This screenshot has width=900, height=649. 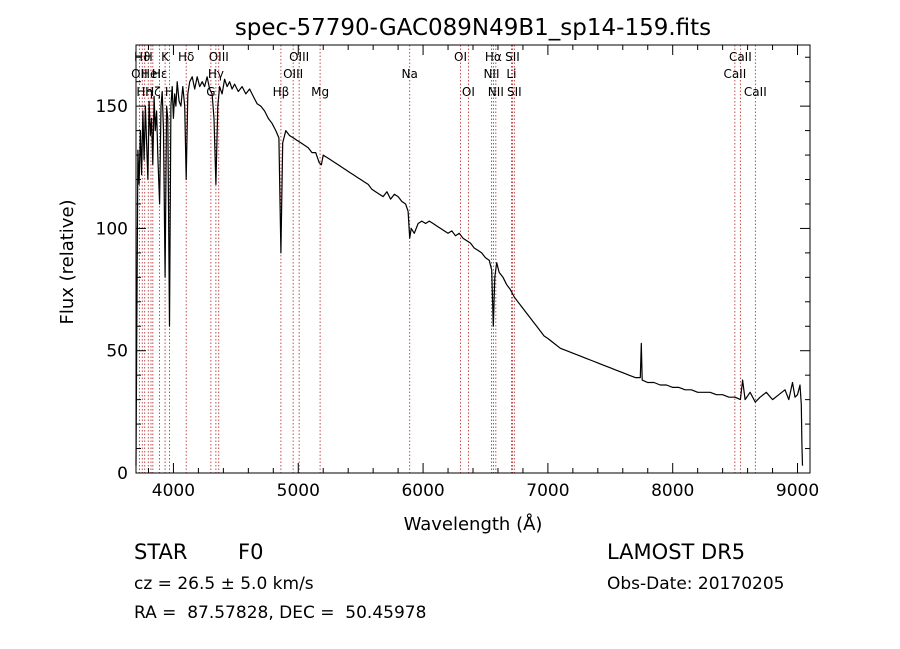 What do you see at coordinates (473, 28) in the screenshot?
I see `chart-title: spec-57790-GAC089N49B1_sp14-159.fits` at bounding box center [473, 28].